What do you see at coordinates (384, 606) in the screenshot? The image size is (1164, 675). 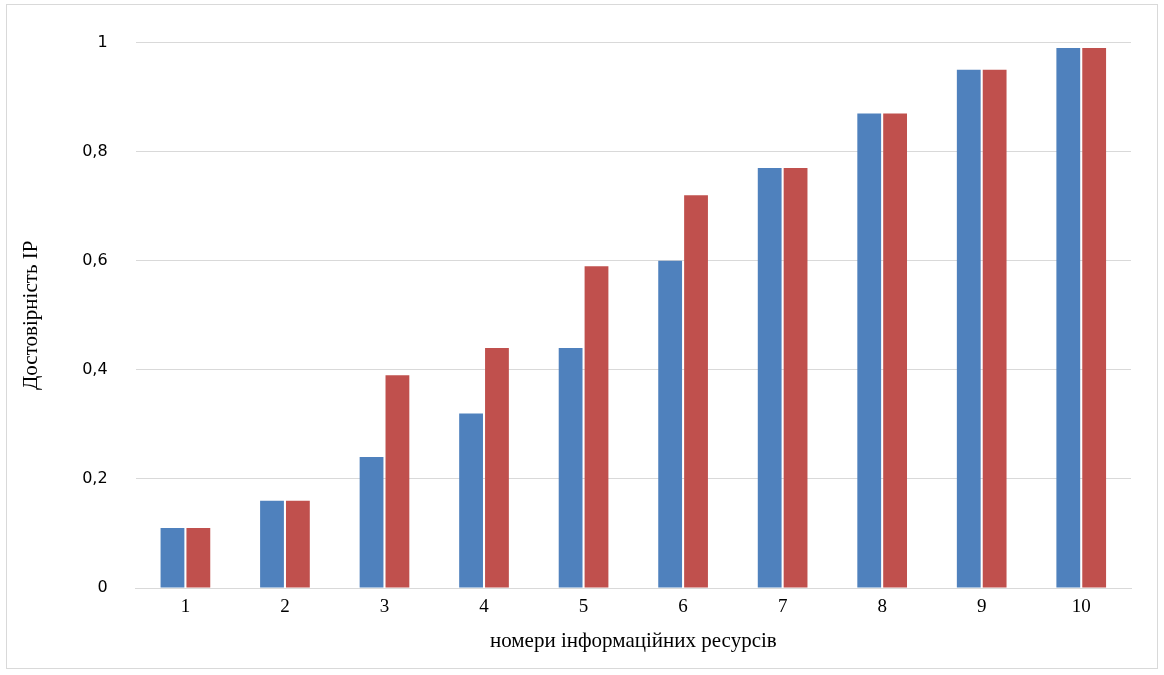 I see `x-tick-label: 3` at bounding box center [384, 606].